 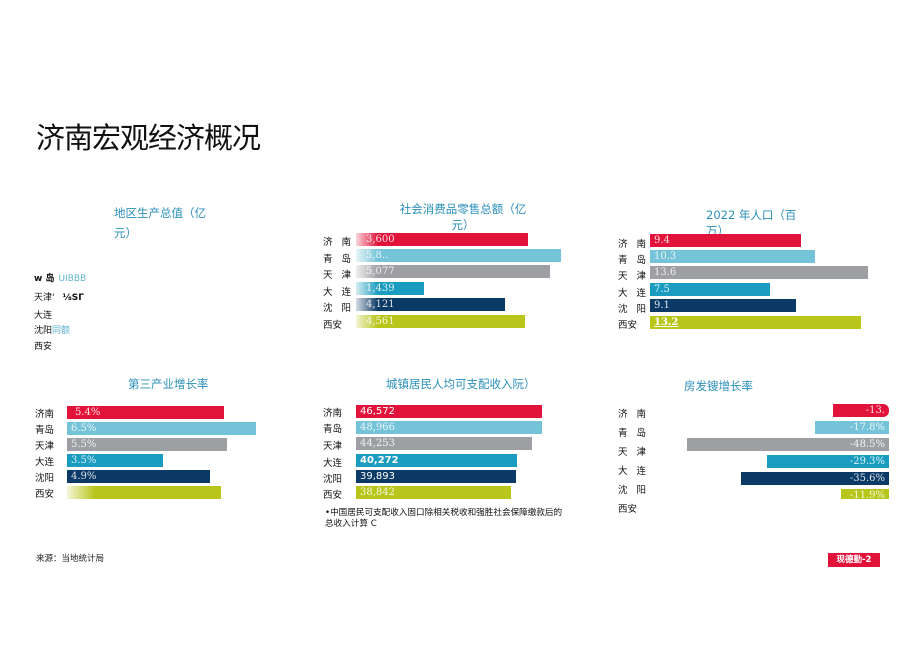 I want to click on row-label: 大连, so click(x=333, y=463).